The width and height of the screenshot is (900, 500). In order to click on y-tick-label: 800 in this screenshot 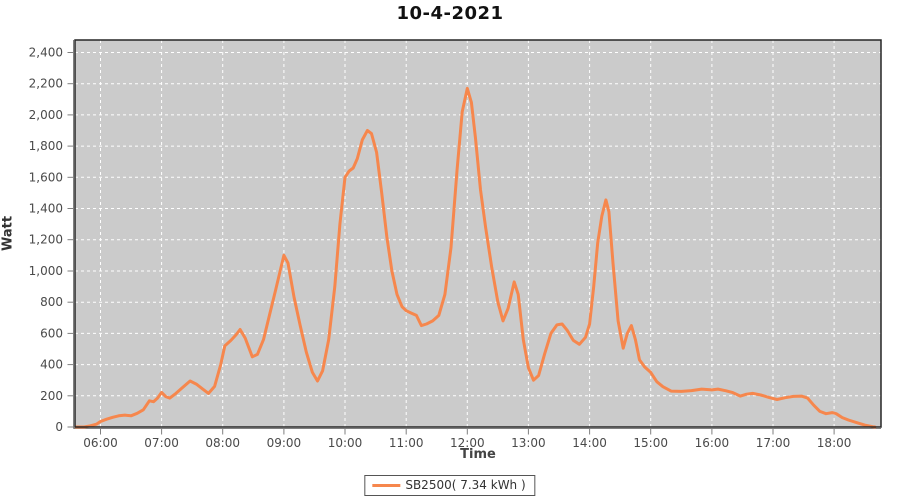, I will do `click(51, 302)`.